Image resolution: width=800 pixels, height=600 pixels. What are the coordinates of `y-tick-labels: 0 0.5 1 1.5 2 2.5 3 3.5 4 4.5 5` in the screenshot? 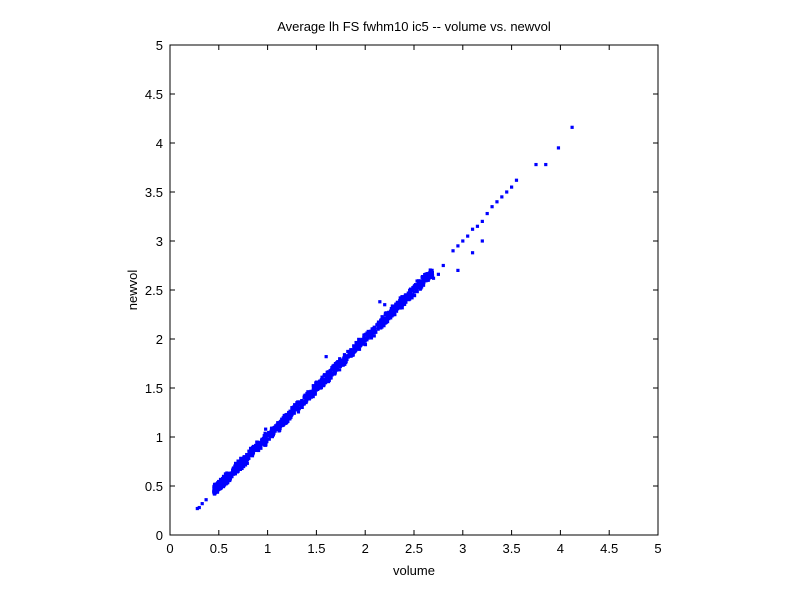 It's located at (154, 290).